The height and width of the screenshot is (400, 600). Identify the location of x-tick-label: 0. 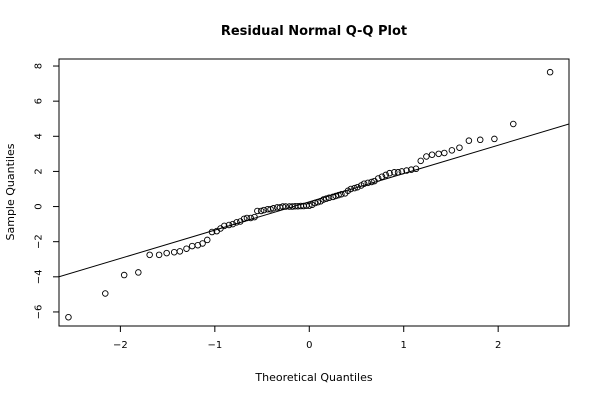
(309, 345).